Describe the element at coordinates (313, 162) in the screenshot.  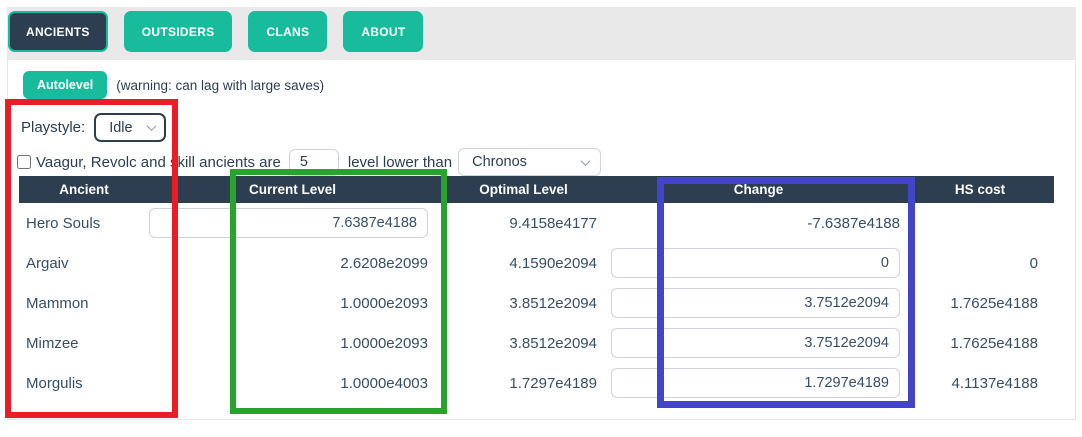
I see `levels-lower-input` at that location.